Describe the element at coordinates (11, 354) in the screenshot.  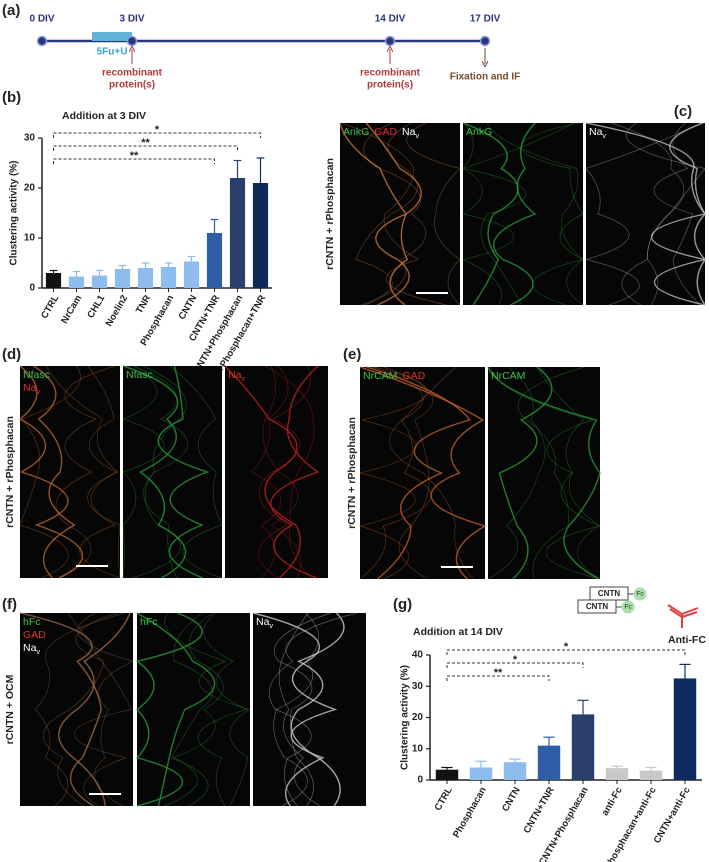
I see `panel-label: (d)` at that location.